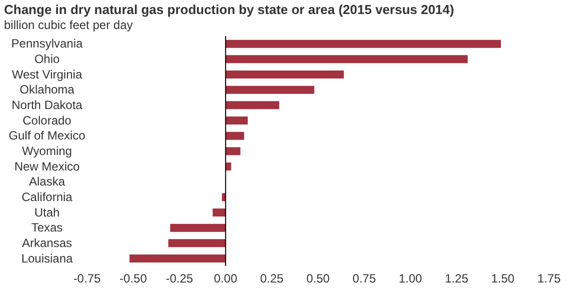  Describe the element at coordinates (549, 279) in the screenshot. I see `x-tick-label: 1.75` at that location.